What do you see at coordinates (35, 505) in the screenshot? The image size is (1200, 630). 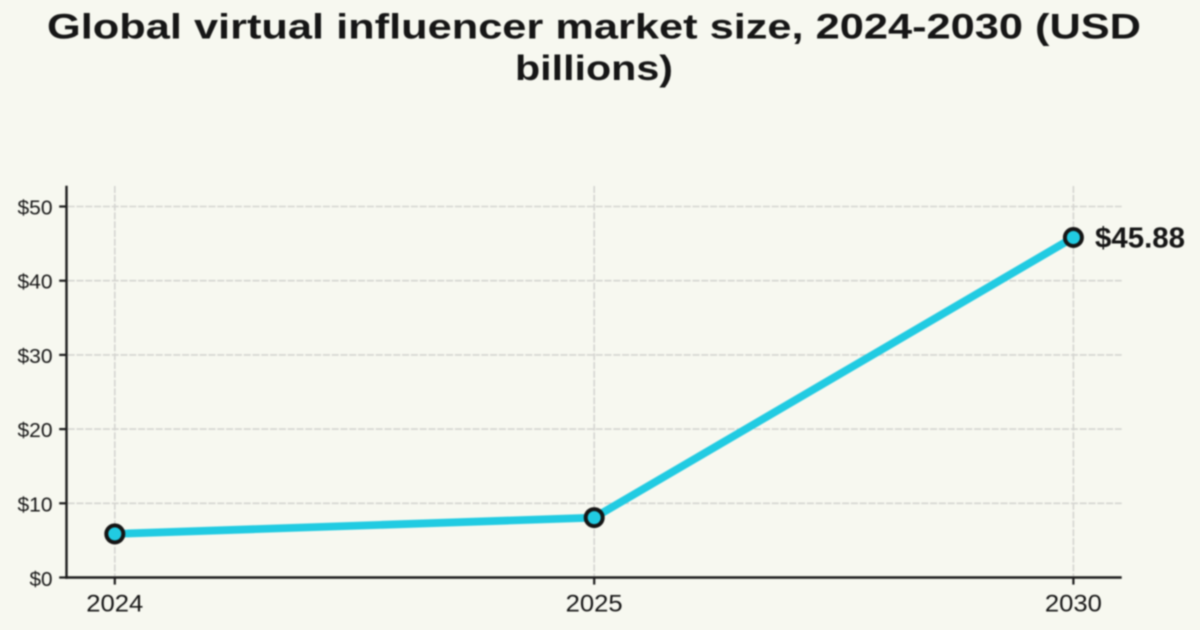 I see `svg-text: $10` at bounding box center [35, 505].